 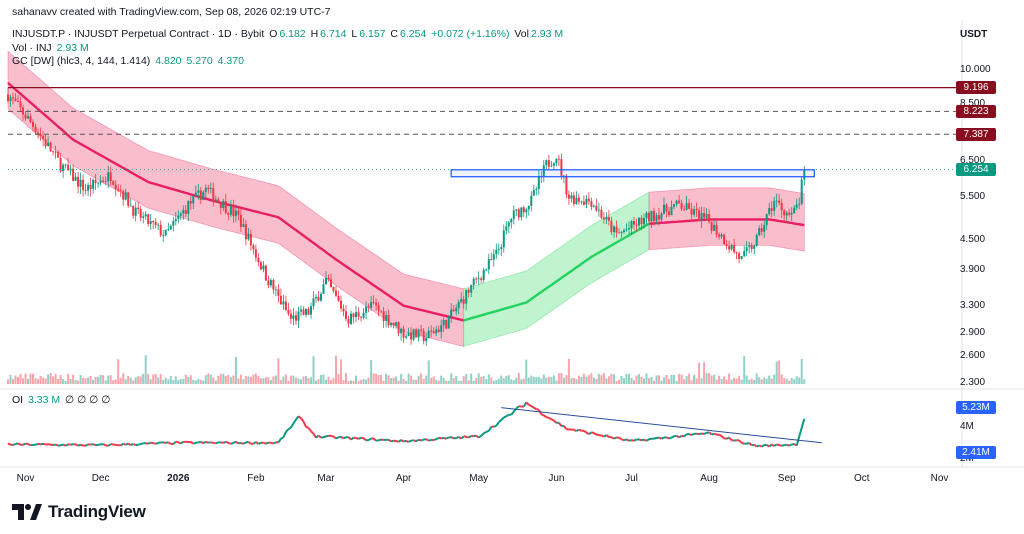 I want to click on vol-line-value: 2.93 M, so click(x=72, y=48).